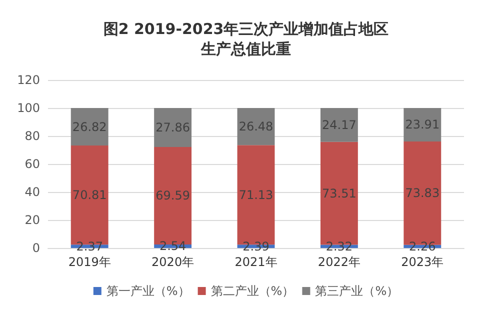 The width and height of the screenshot is (492, 314). Describe the element at coordinates (256, 262) in the screenshot. I see `x-tick-label: 2021年` at that location.